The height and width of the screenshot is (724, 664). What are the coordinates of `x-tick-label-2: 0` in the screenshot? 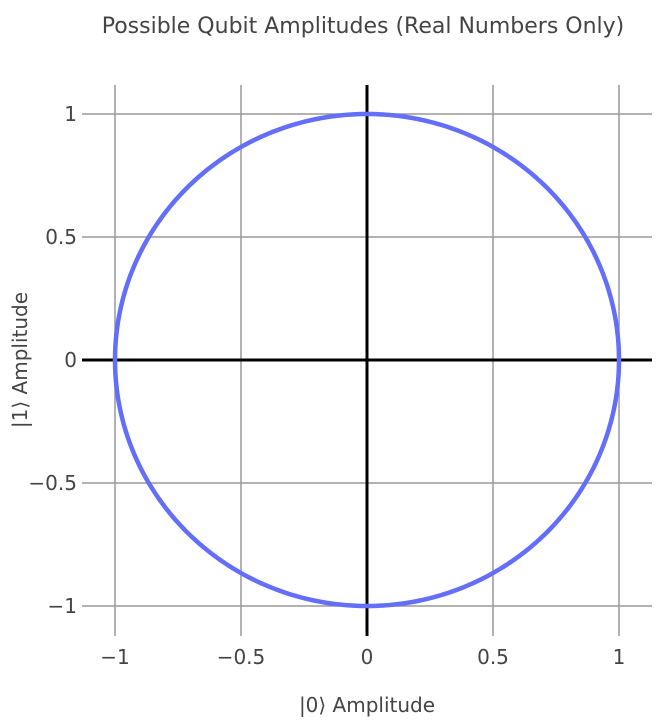 It's located at (367, 657).